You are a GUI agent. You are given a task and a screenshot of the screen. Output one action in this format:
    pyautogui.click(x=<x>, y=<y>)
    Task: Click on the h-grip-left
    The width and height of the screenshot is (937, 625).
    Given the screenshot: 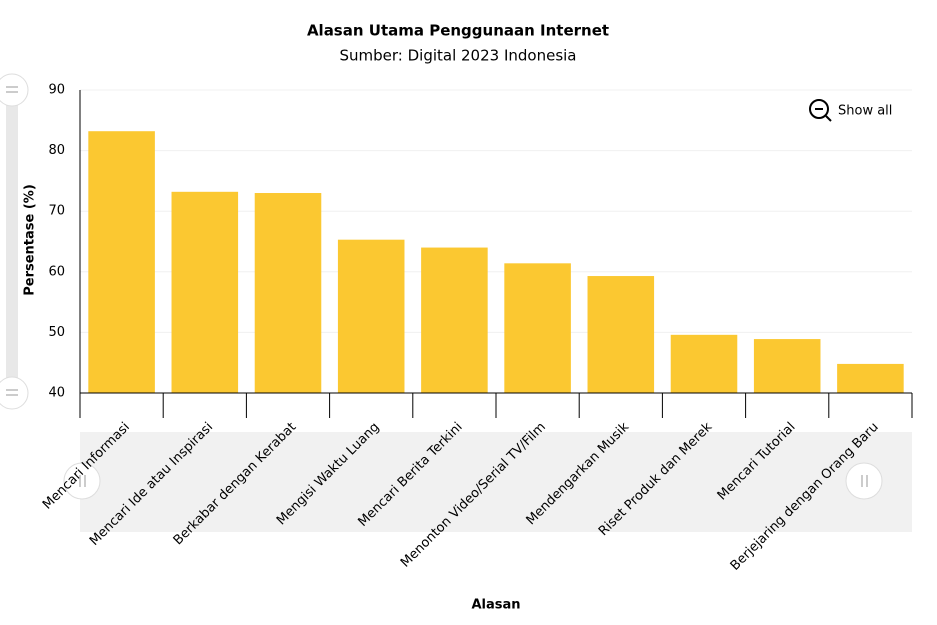 What is the action you would take?
    pyautogui.click(x=82, y=481)
    